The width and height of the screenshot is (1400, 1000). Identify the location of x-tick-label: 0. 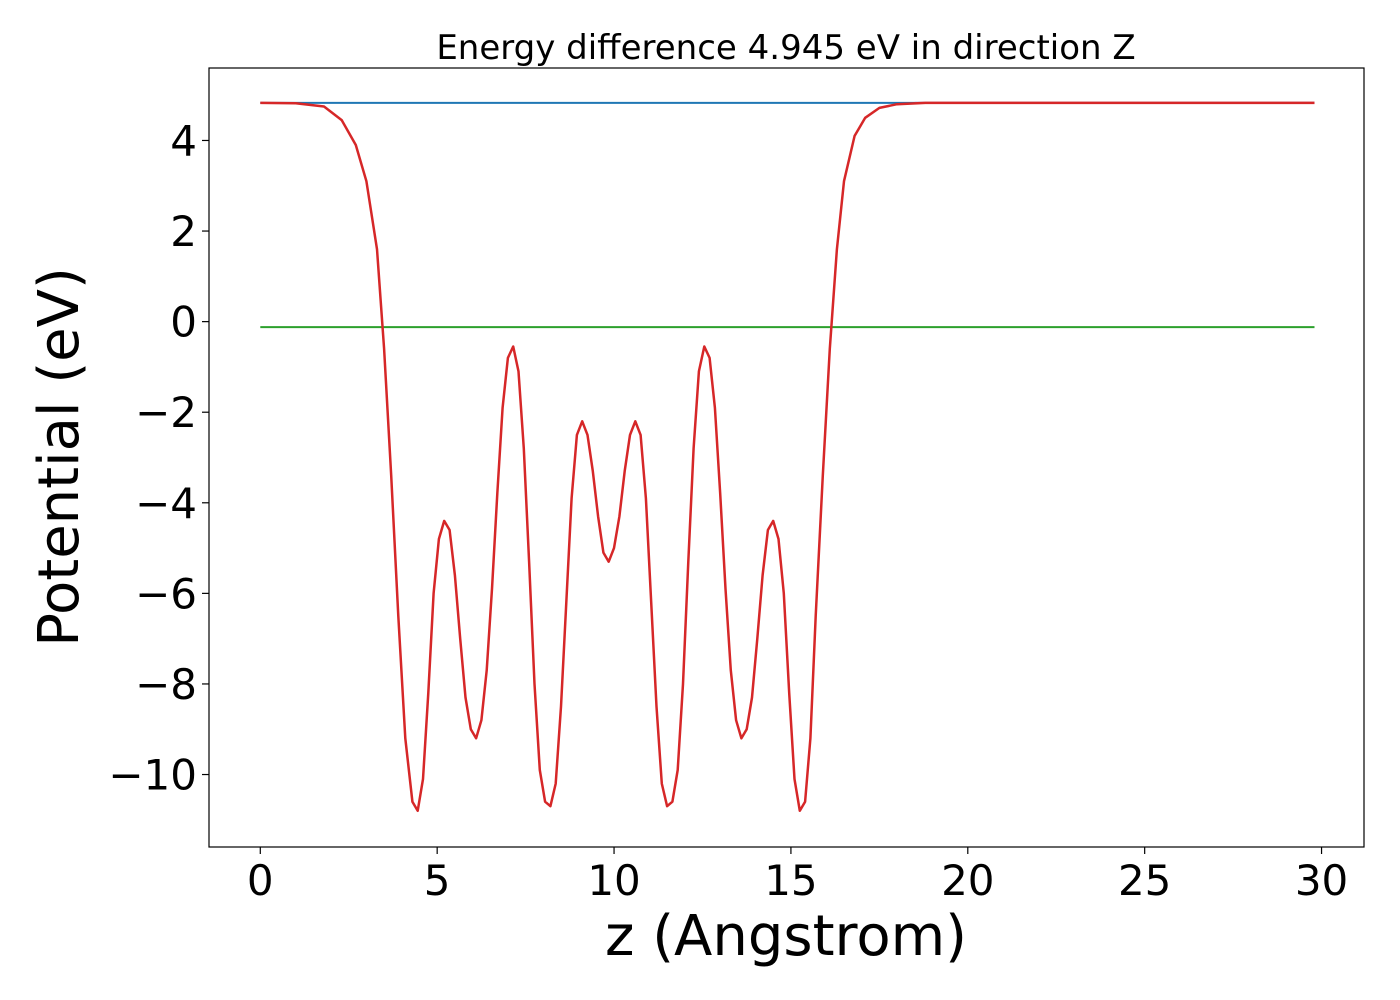
(260, 880).